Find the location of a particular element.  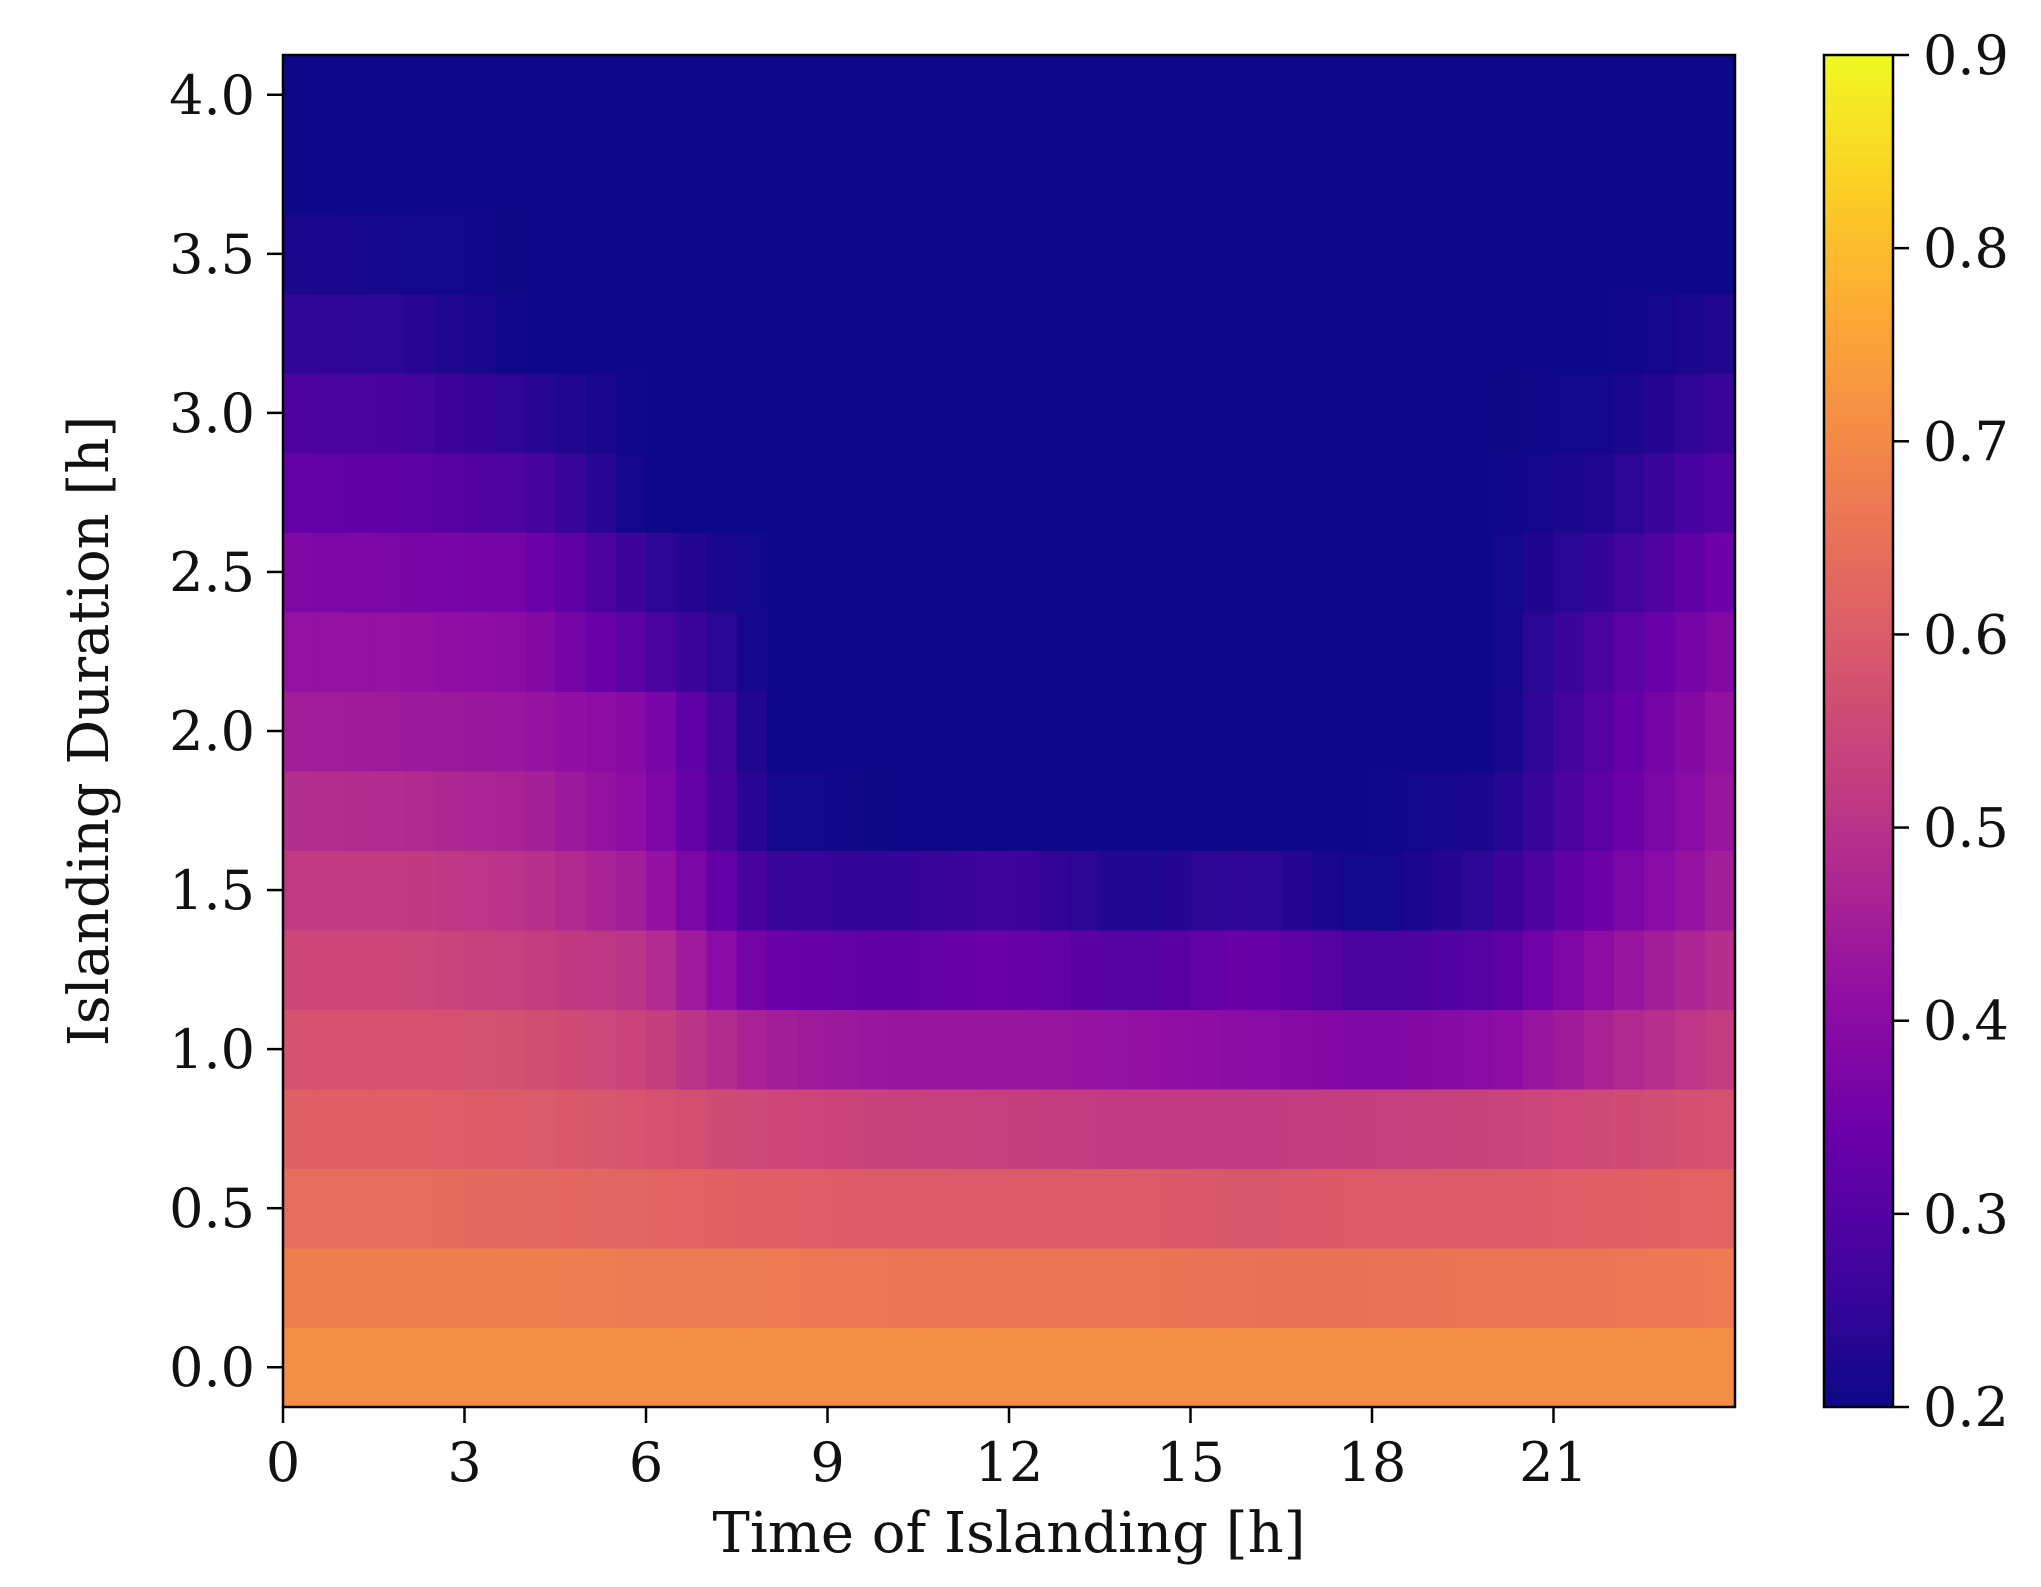

x-tick-label: 6 is located at coordinates (646, 1462).